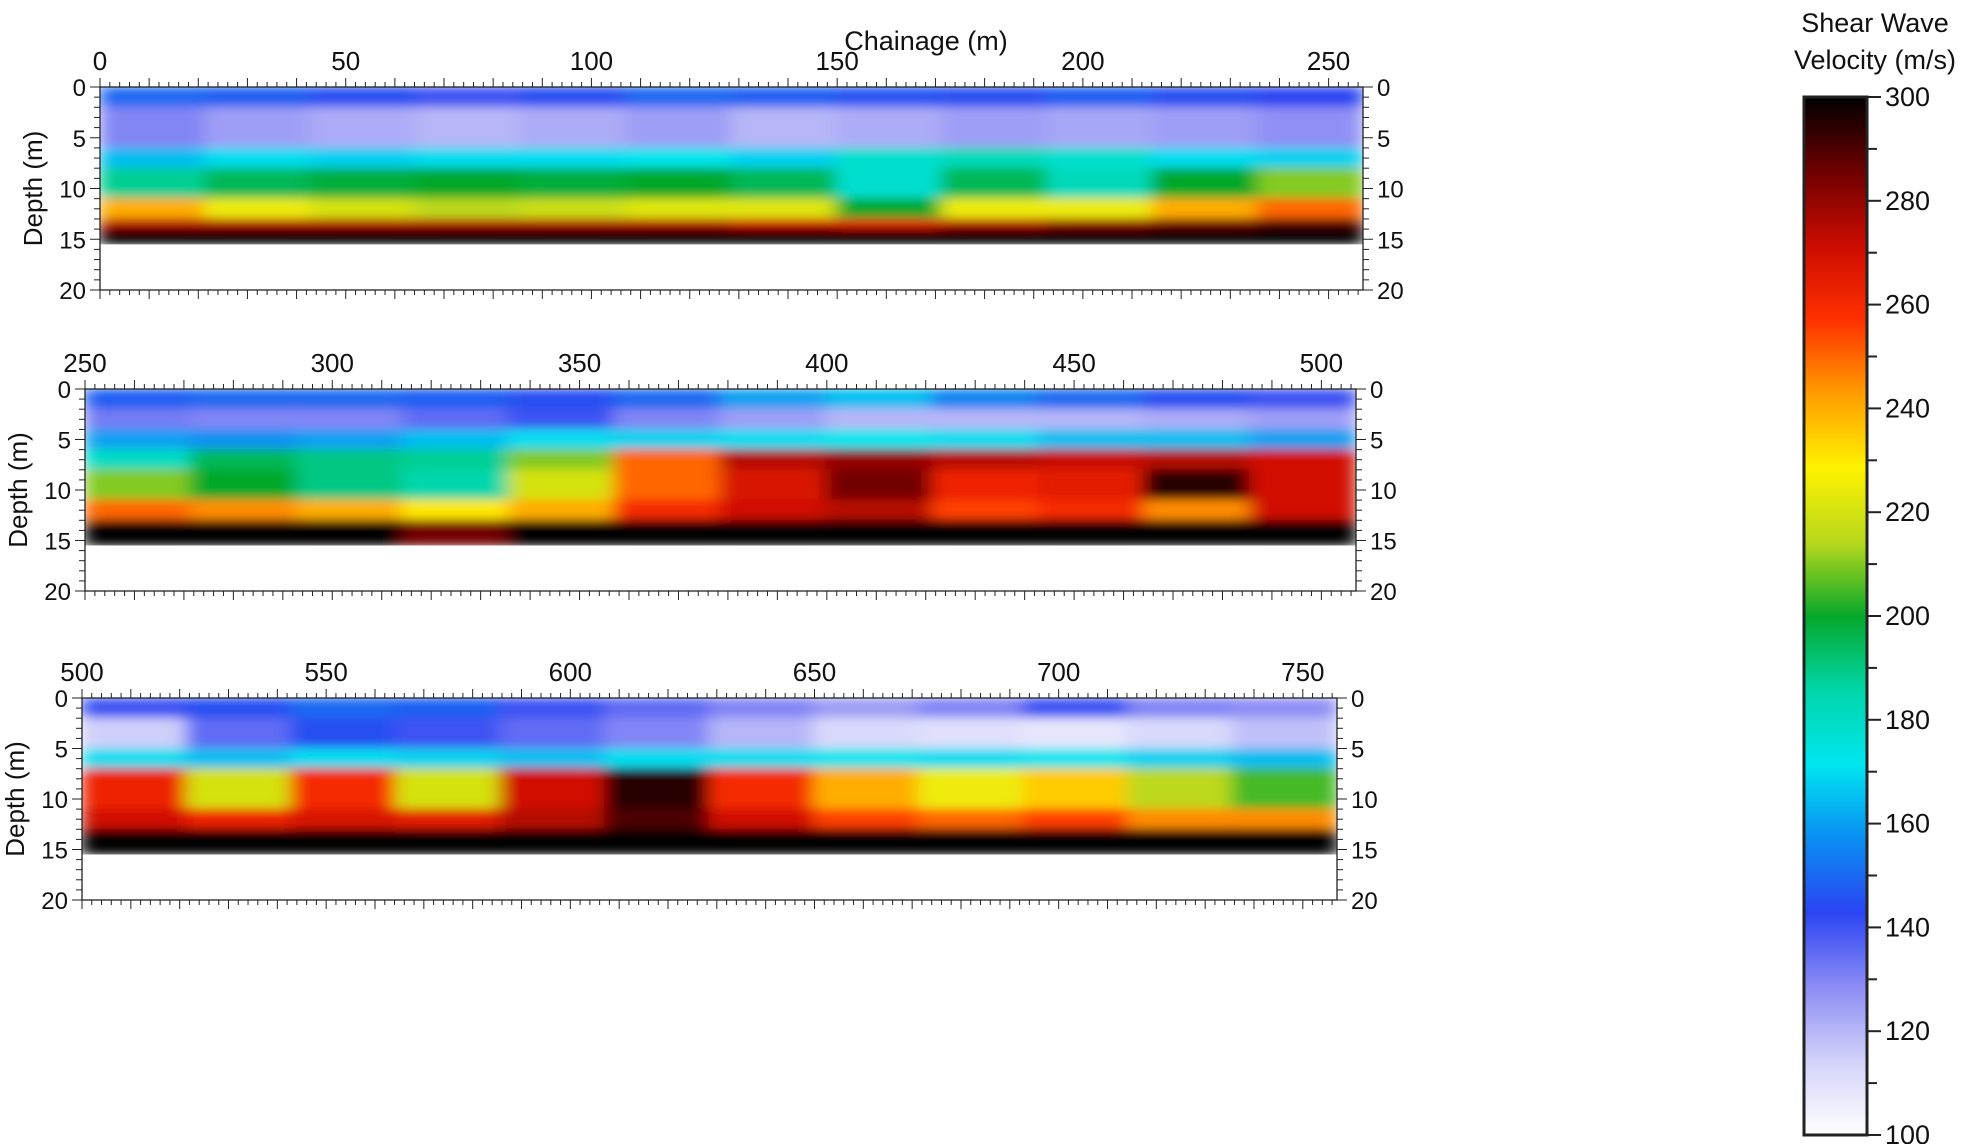 The image size is (1971, 1144). Describe the element at coordinates (1073, 363) in the screenshot. I see `x-tick-label: 450` at that location.